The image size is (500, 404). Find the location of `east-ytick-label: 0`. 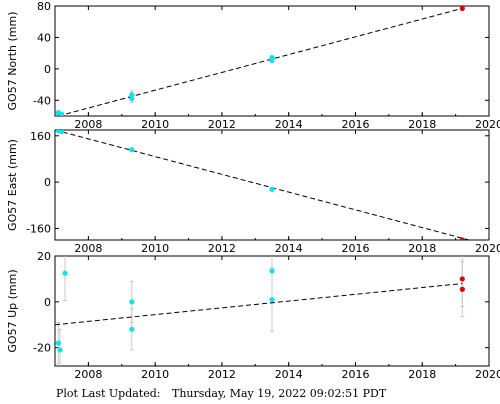

east-ytick-label: 0 is located at coordinates (47, 182).